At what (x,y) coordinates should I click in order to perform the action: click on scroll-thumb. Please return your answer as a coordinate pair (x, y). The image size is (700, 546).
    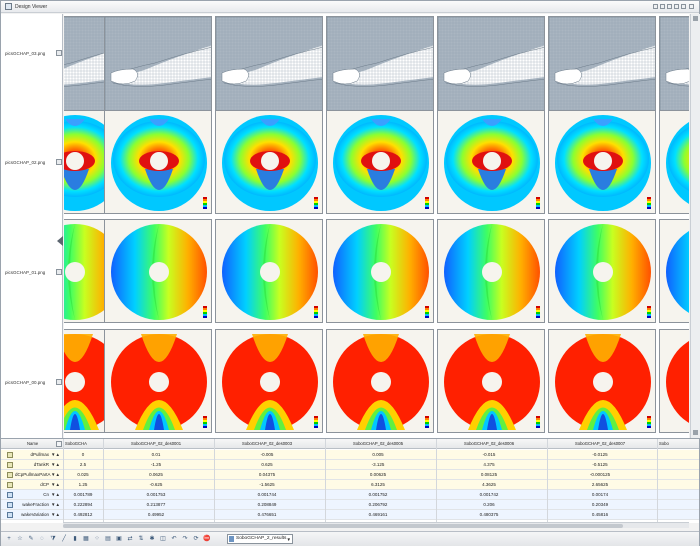
    Looking at the image, I should click on (343, 526).